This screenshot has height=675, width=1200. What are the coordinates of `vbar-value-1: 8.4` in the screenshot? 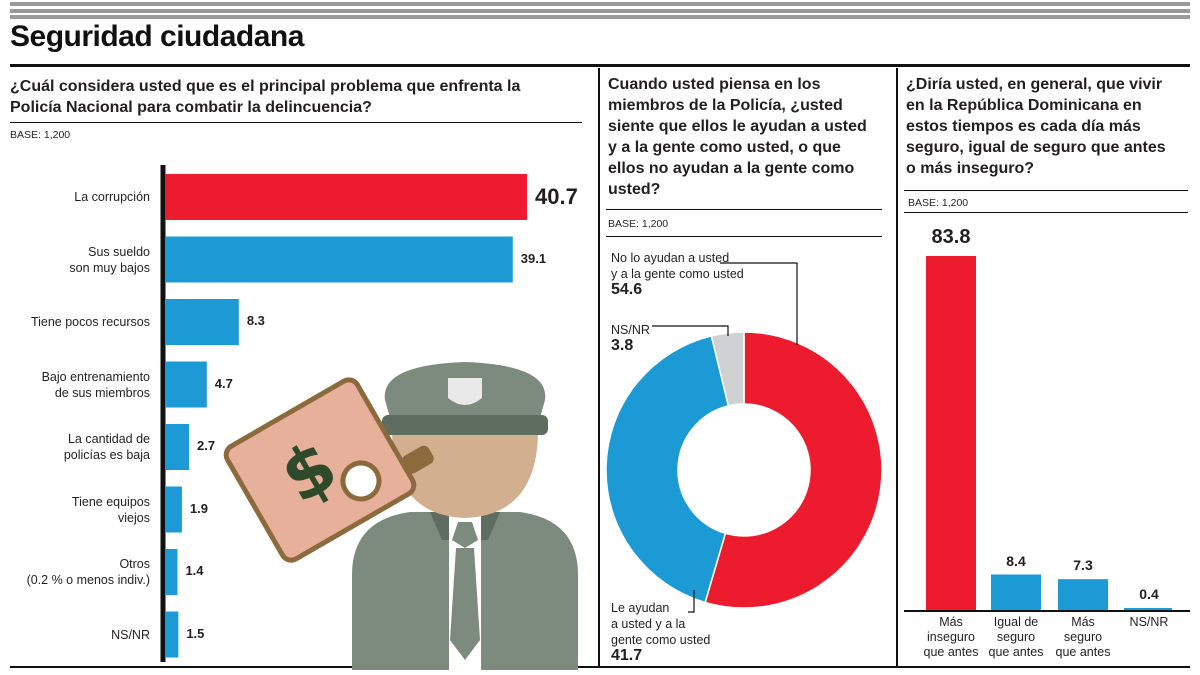 It's located at (1016, 560).